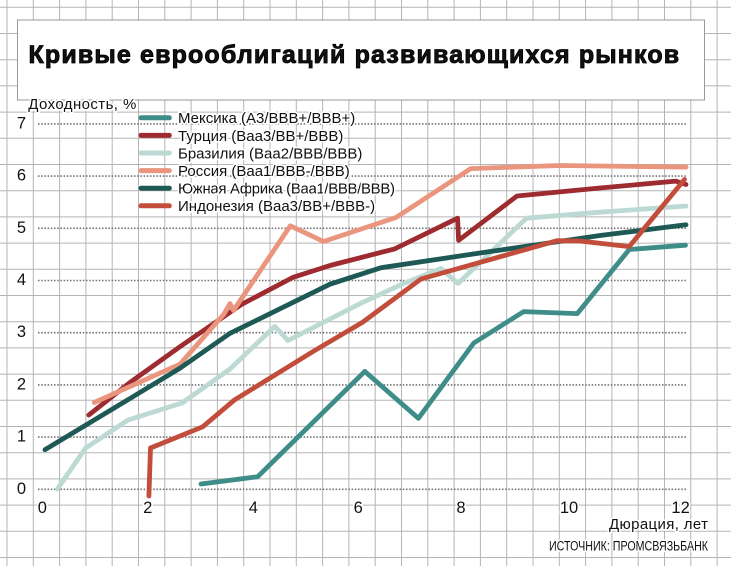  What do you see at coordinates (21, 228) in the screenshot?
I see `svg-text: 5` at bounding box center [21, 228].